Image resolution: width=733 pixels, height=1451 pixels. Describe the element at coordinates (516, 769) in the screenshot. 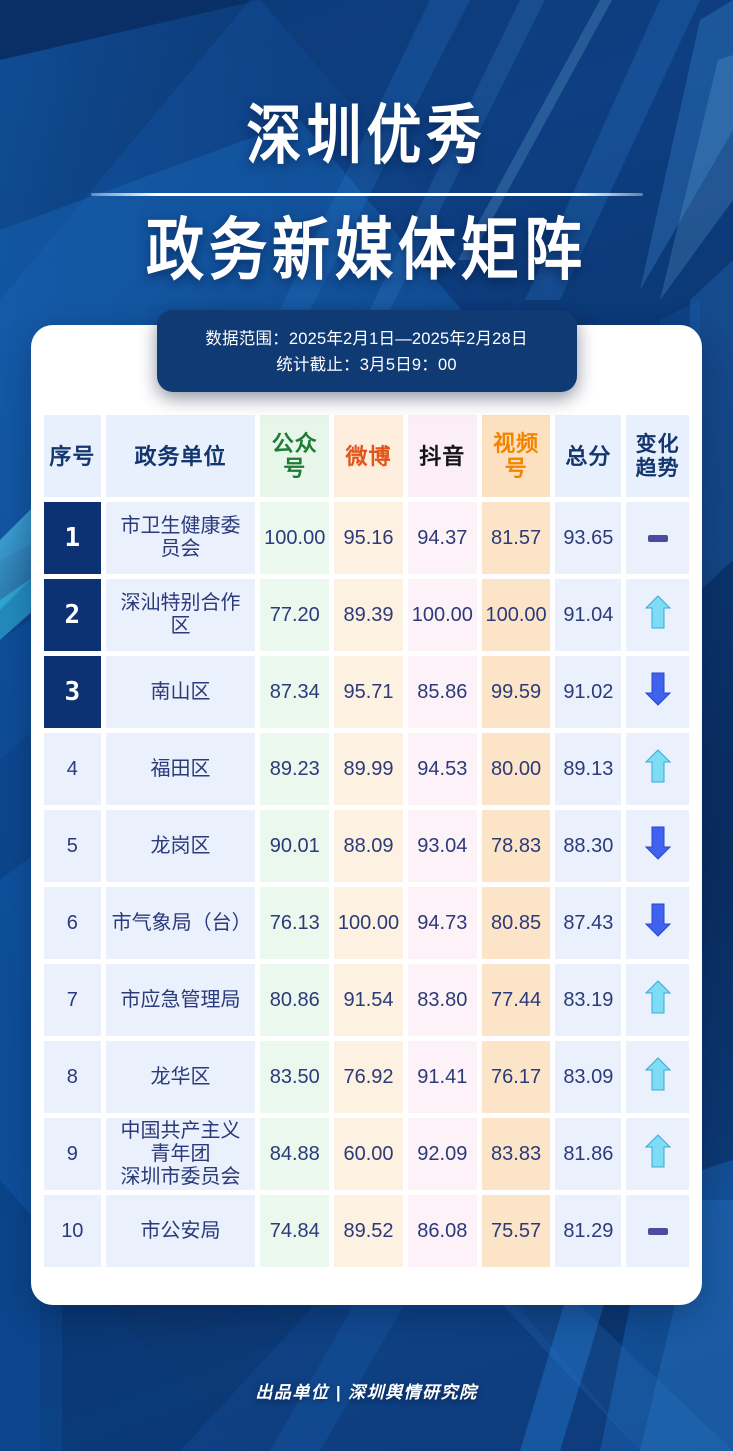

I see `cell-shipinhao: 80.00` at that location.